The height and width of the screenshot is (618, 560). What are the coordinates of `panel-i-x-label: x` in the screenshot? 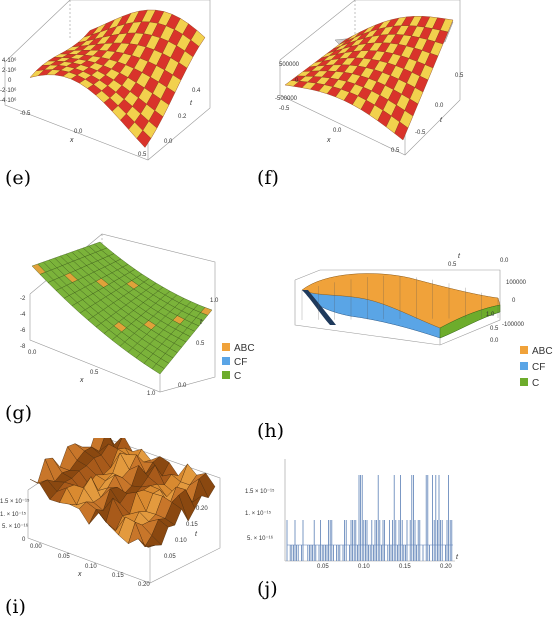 It's located at (79, 574).